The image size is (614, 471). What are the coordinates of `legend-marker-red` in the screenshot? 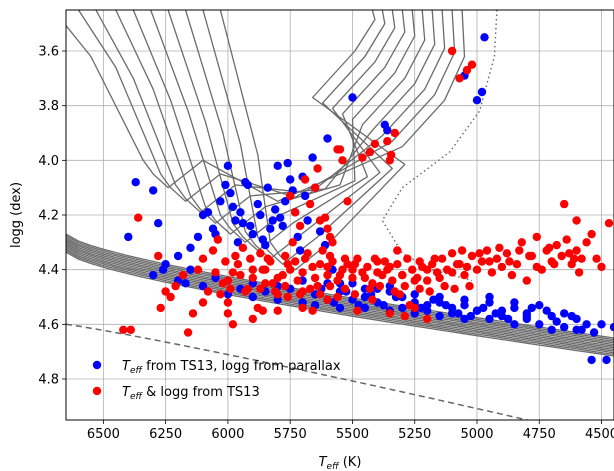 It's located at (97, 391).